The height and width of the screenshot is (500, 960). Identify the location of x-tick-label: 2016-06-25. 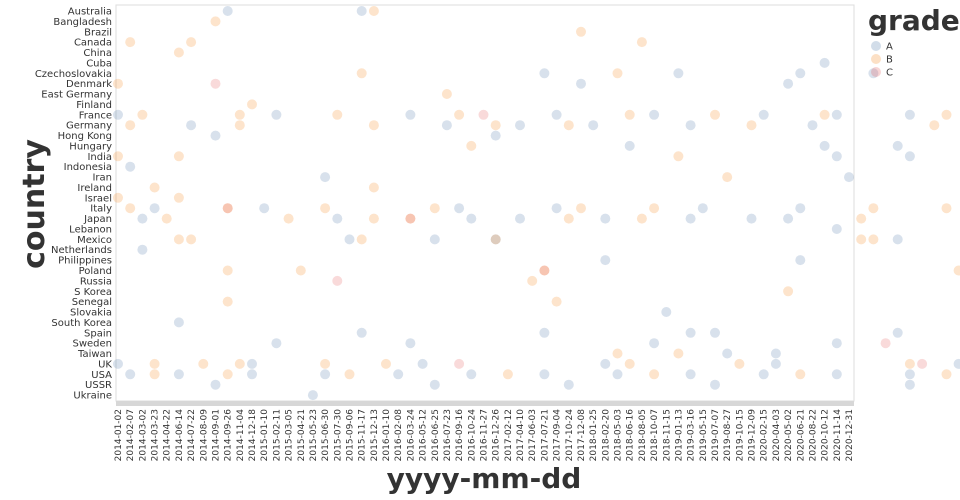
(436, 435).